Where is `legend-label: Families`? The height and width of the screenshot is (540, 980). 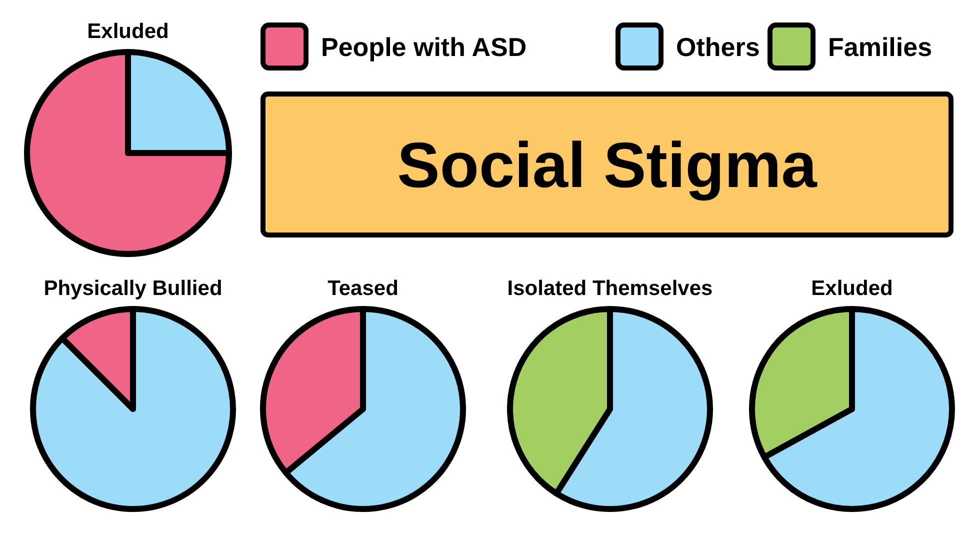
legend-label: Families is located at coordinates (880, 47).